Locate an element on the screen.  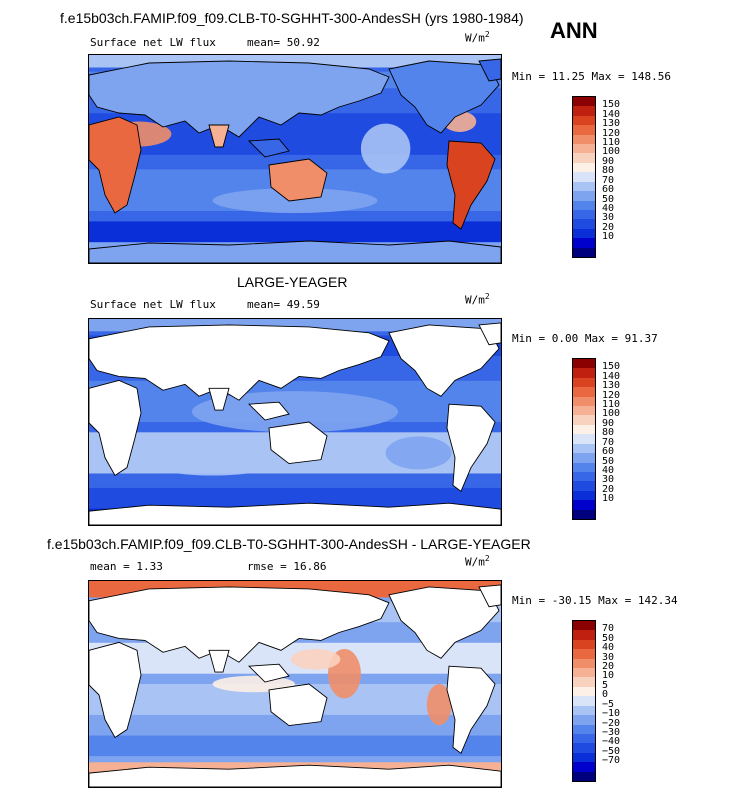
colorbar-tick-label: −70 is located at coordinates (611, 761).